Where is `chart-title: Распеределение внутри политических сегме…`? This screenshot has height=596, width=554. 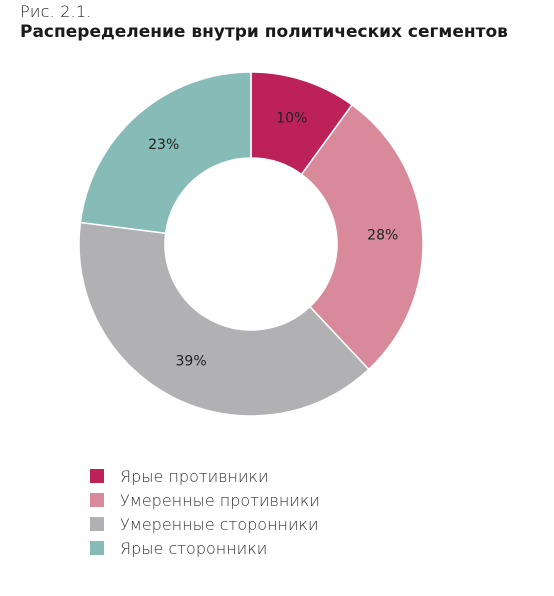
chart-title: Распеределение внутри политических сегме… is located at coordinates (264, 32).